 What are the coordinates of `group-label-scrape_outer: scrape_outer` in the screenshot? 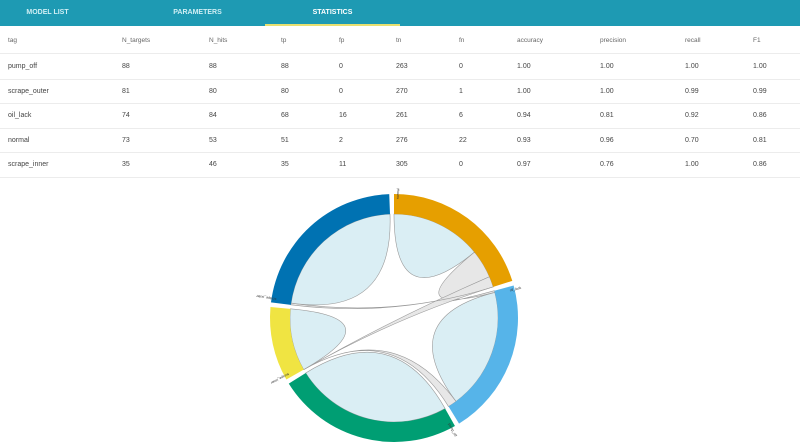 It's located at (266, 297).